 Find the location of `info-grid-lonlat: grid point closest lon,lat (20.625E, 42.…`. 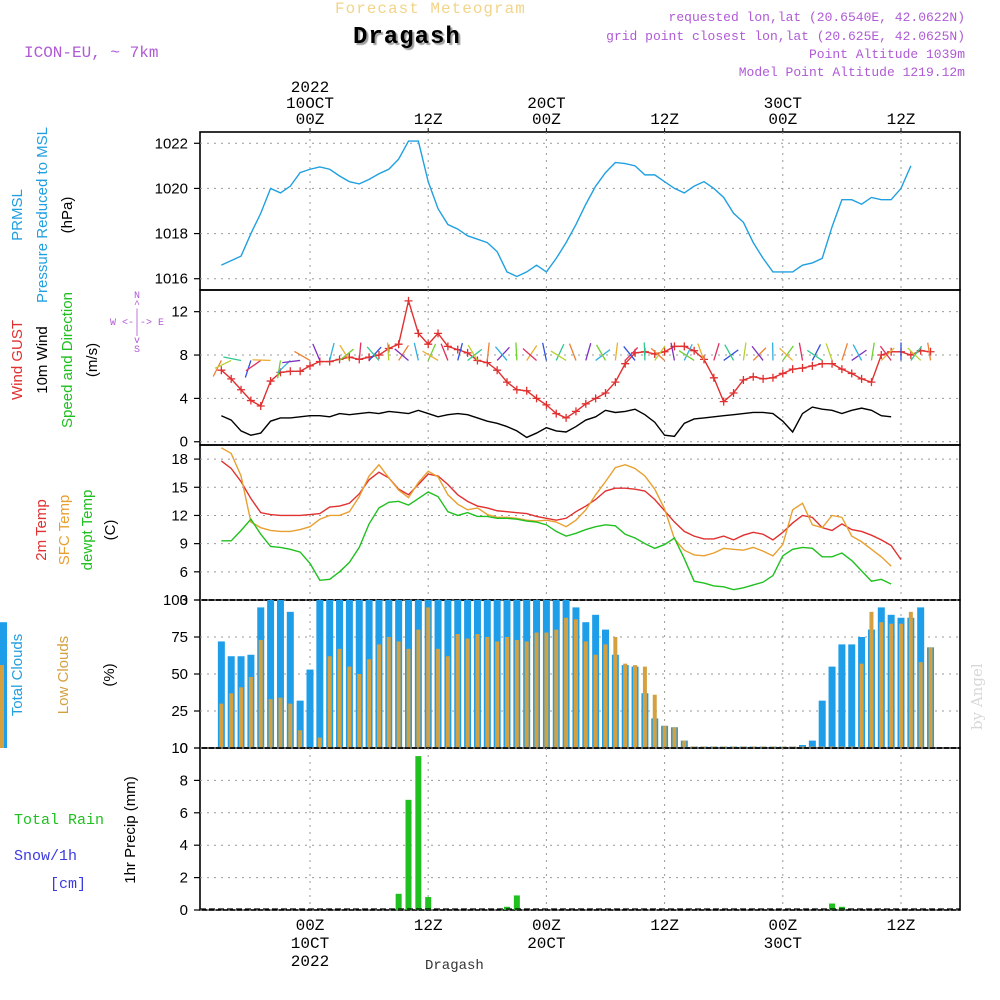

info-grid-lonlat: grid point closest lon,lat (20.625E, 42.… is located at coordinates (785, 36).